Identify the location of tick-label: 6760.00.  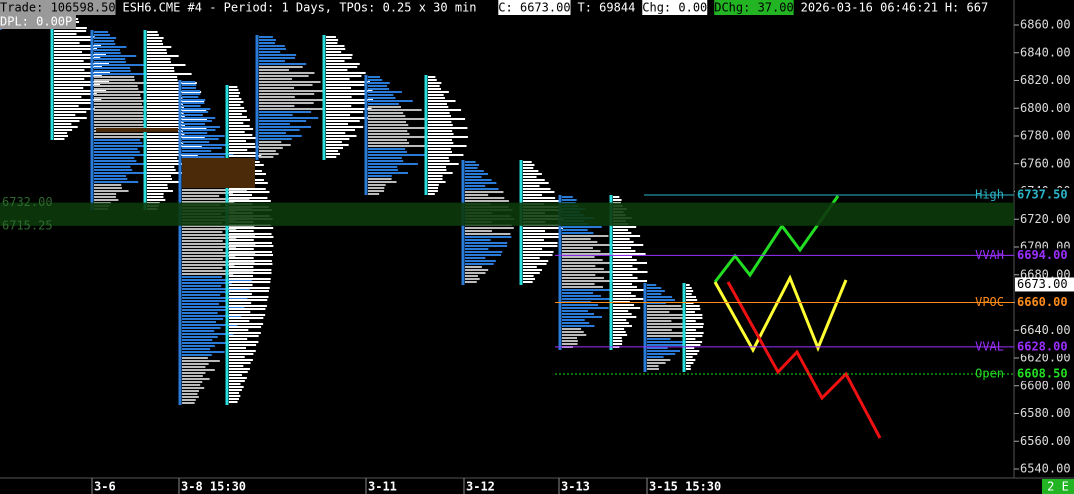
(1045, 163).